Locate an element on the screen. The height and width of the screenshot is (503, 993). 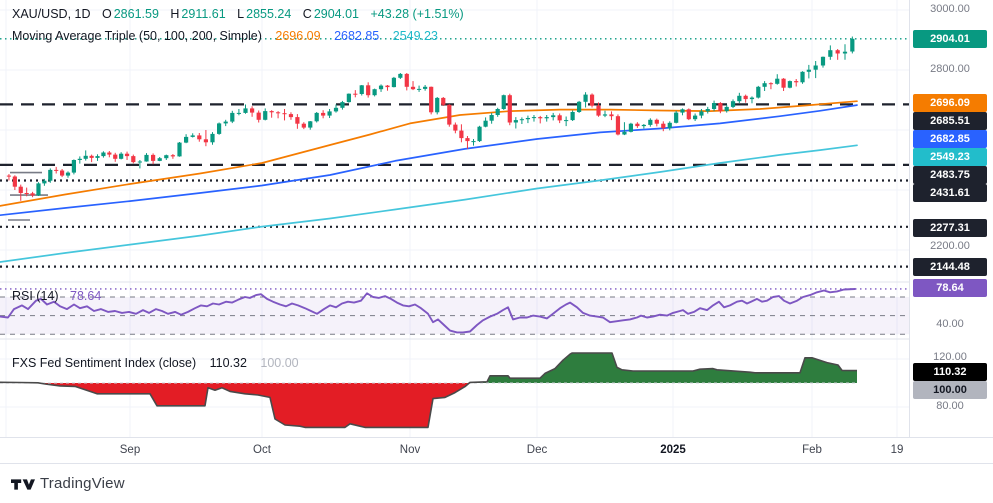
axis-price-label: 3000.00 is located at coordinates (950, 9).